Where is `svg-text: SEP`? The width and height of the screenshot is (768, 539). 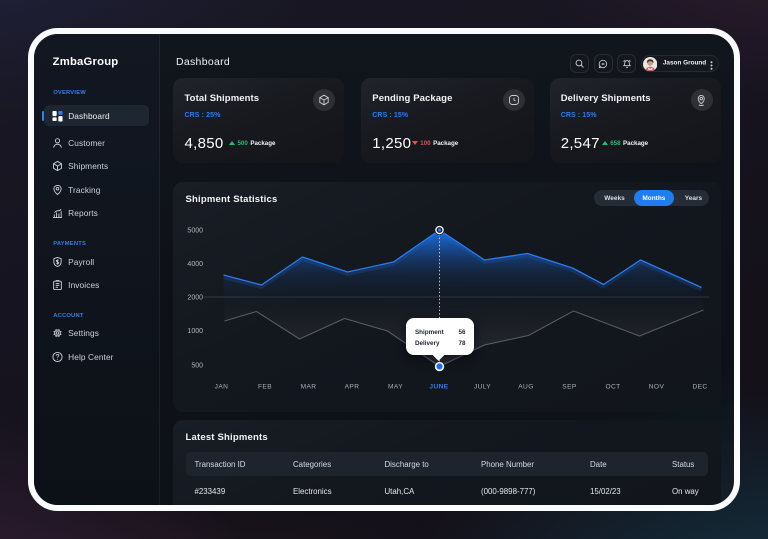
svg-text: SEP is located at coordinates (570, 386).